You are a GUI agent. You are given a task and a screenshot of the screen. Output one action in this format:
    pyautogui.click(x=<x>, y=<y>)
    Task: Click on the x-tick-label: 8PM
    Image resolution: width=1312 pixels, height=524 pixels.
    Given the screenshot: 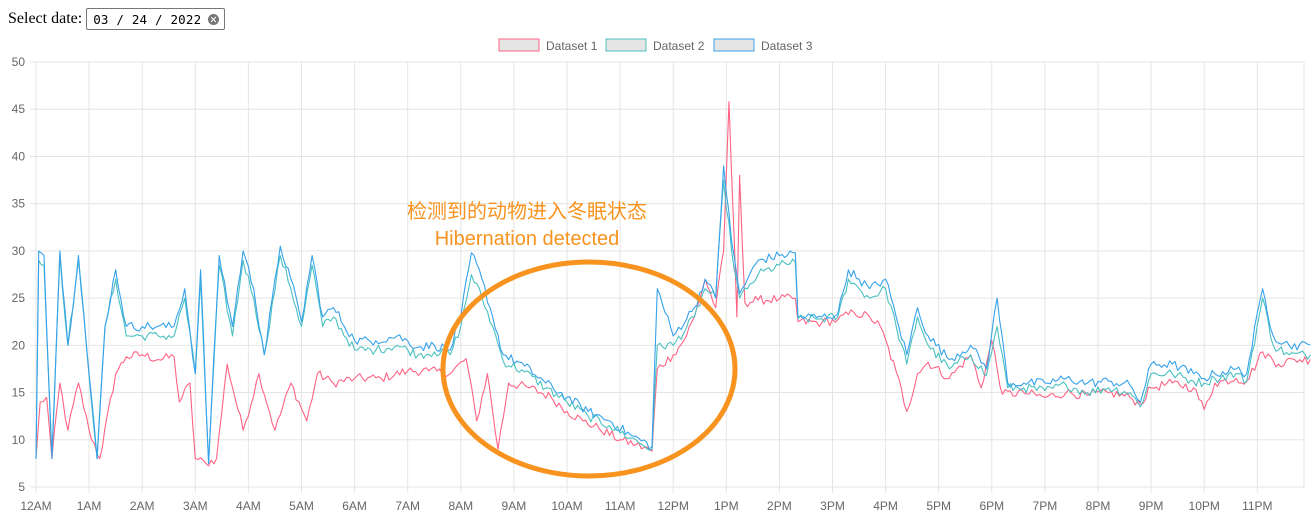 What is the action you would take?
    pyautogui.click(x=1098, y=506)
    